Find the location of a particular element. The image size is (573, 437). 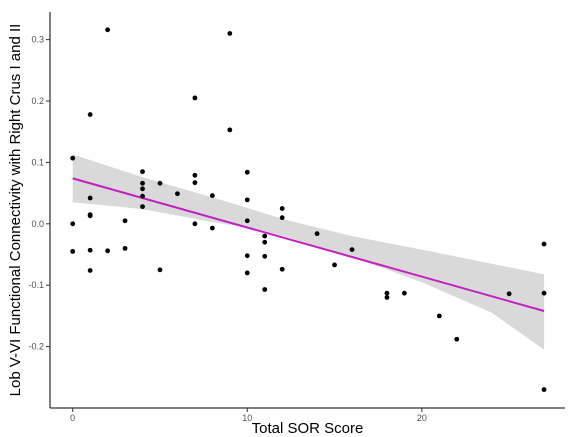

x-tick-label: 20 is located at coordinates (422, 418).